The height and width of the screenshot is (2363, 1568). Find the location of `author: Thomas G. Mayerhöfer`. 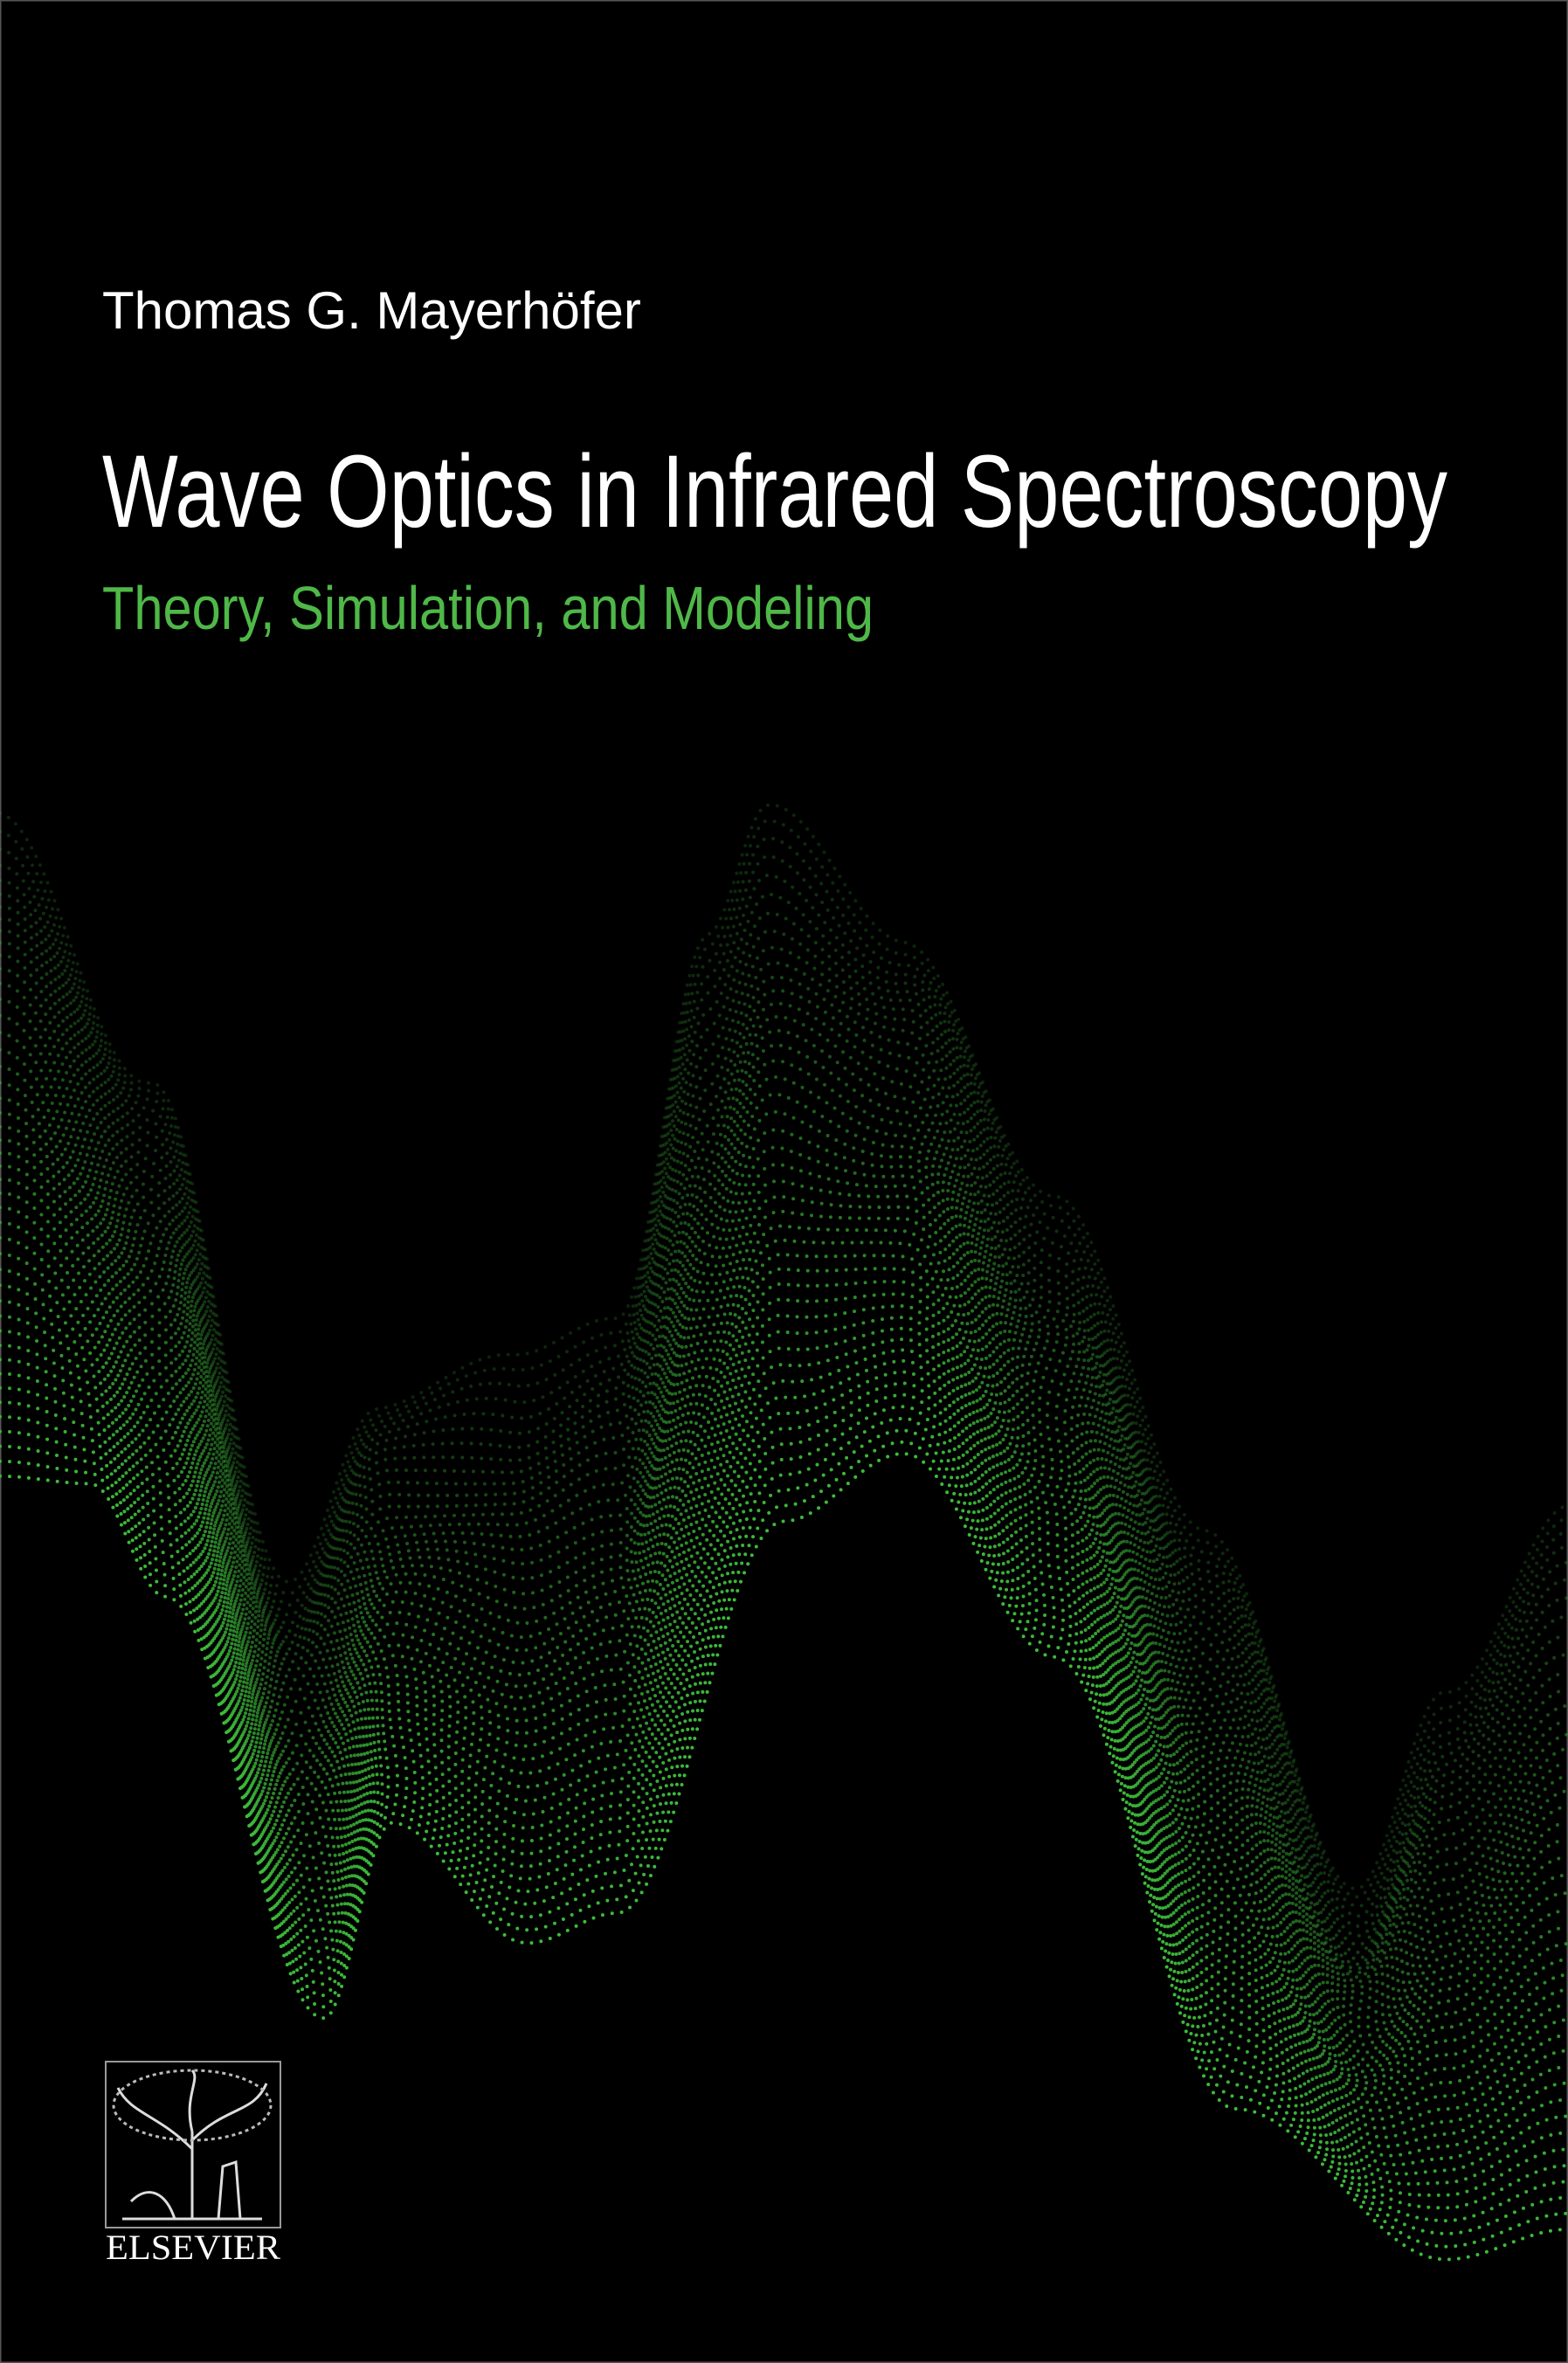

author: Thomas G. Mayerhöfer is located at coordinates (371, 311).